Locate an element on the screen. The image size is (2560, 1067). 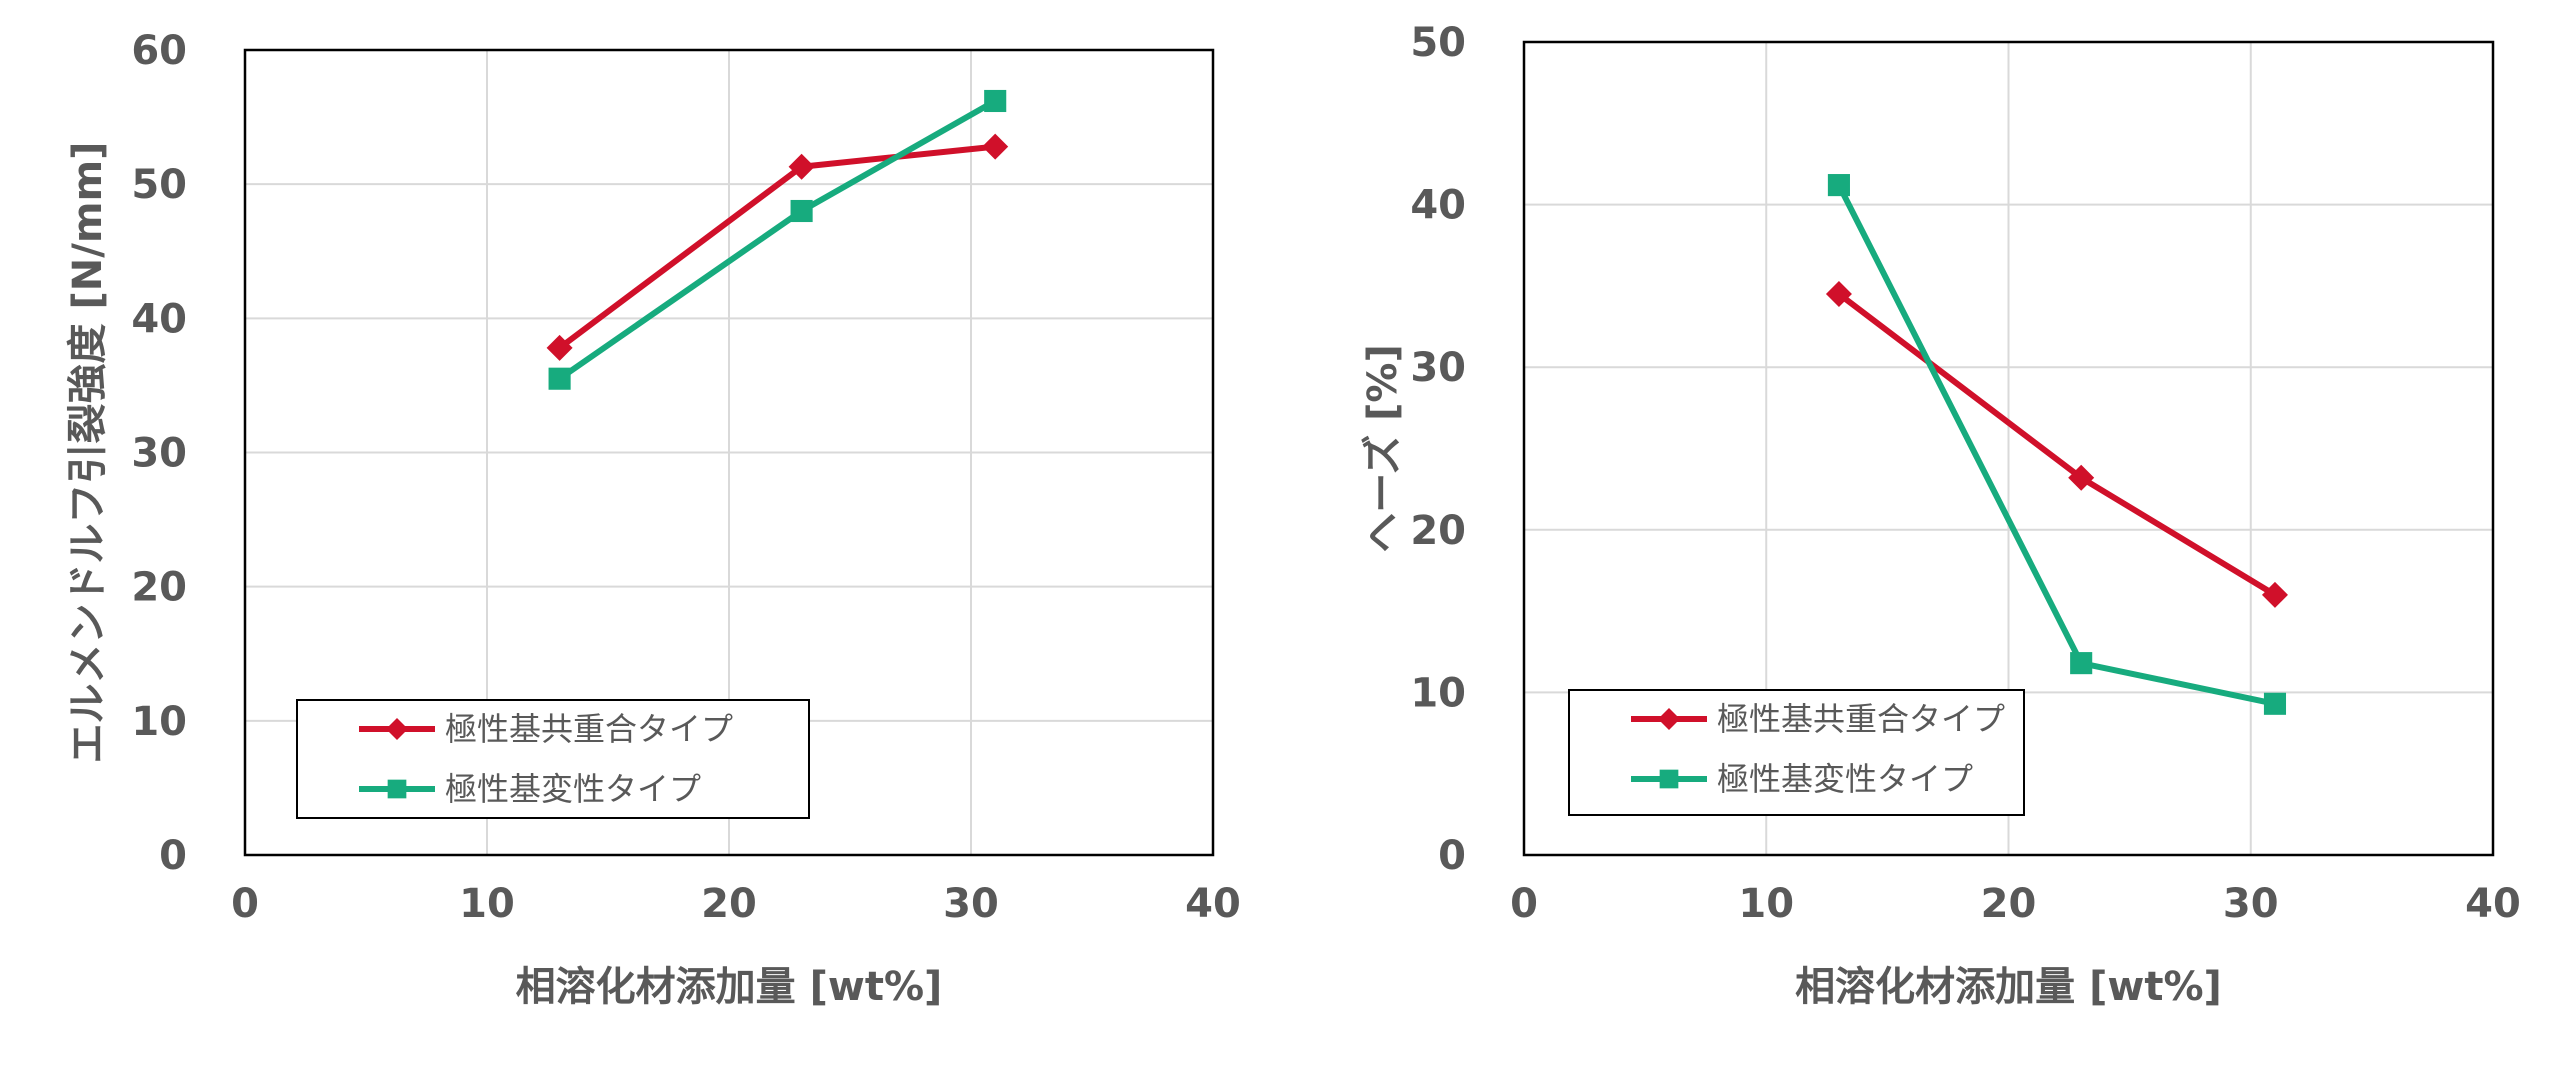
y-axis-title: エルメンドルフ引裂強度 [N/mm] is located at coordinates (88, 453).